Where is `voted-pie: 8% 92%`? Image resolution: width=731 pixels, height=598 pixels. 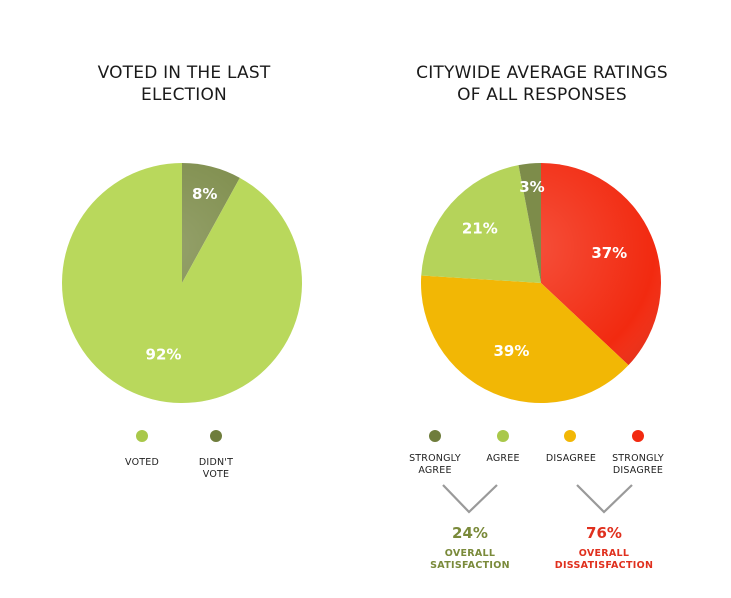
voted-pie: 8% 92% is located at coordinates (181, 283).